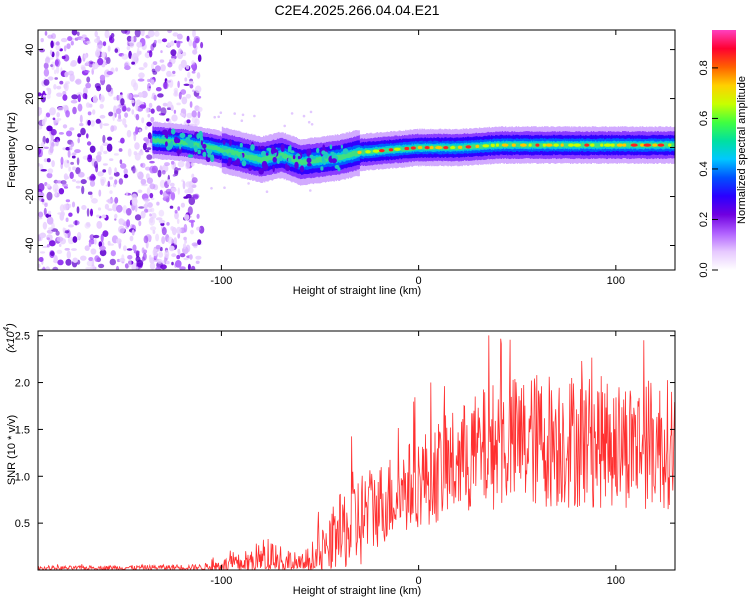 The height and width of the screenshot is (600, 750). I want to click on spectrogram-y-label: Frequency (Hz), so click(12, 150).